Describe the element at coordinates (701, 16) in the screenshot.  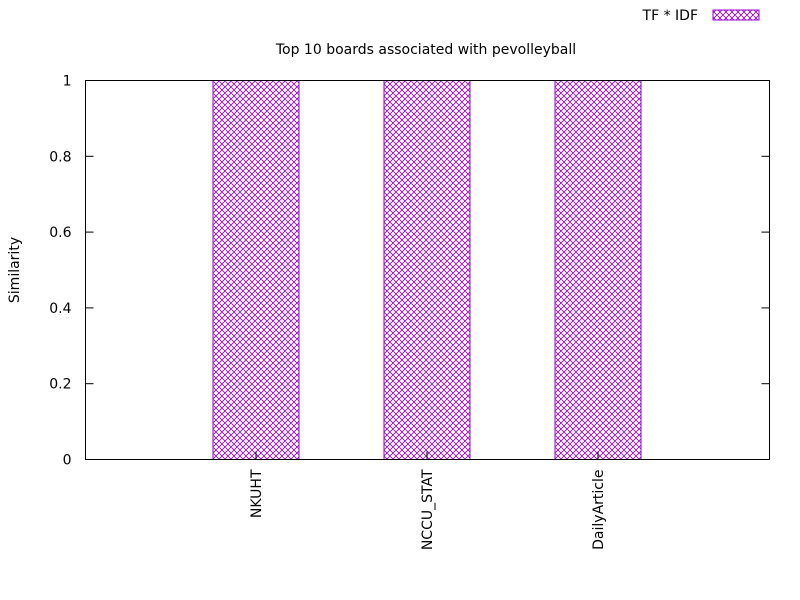
I see `legend: TF * IDF` at that location.